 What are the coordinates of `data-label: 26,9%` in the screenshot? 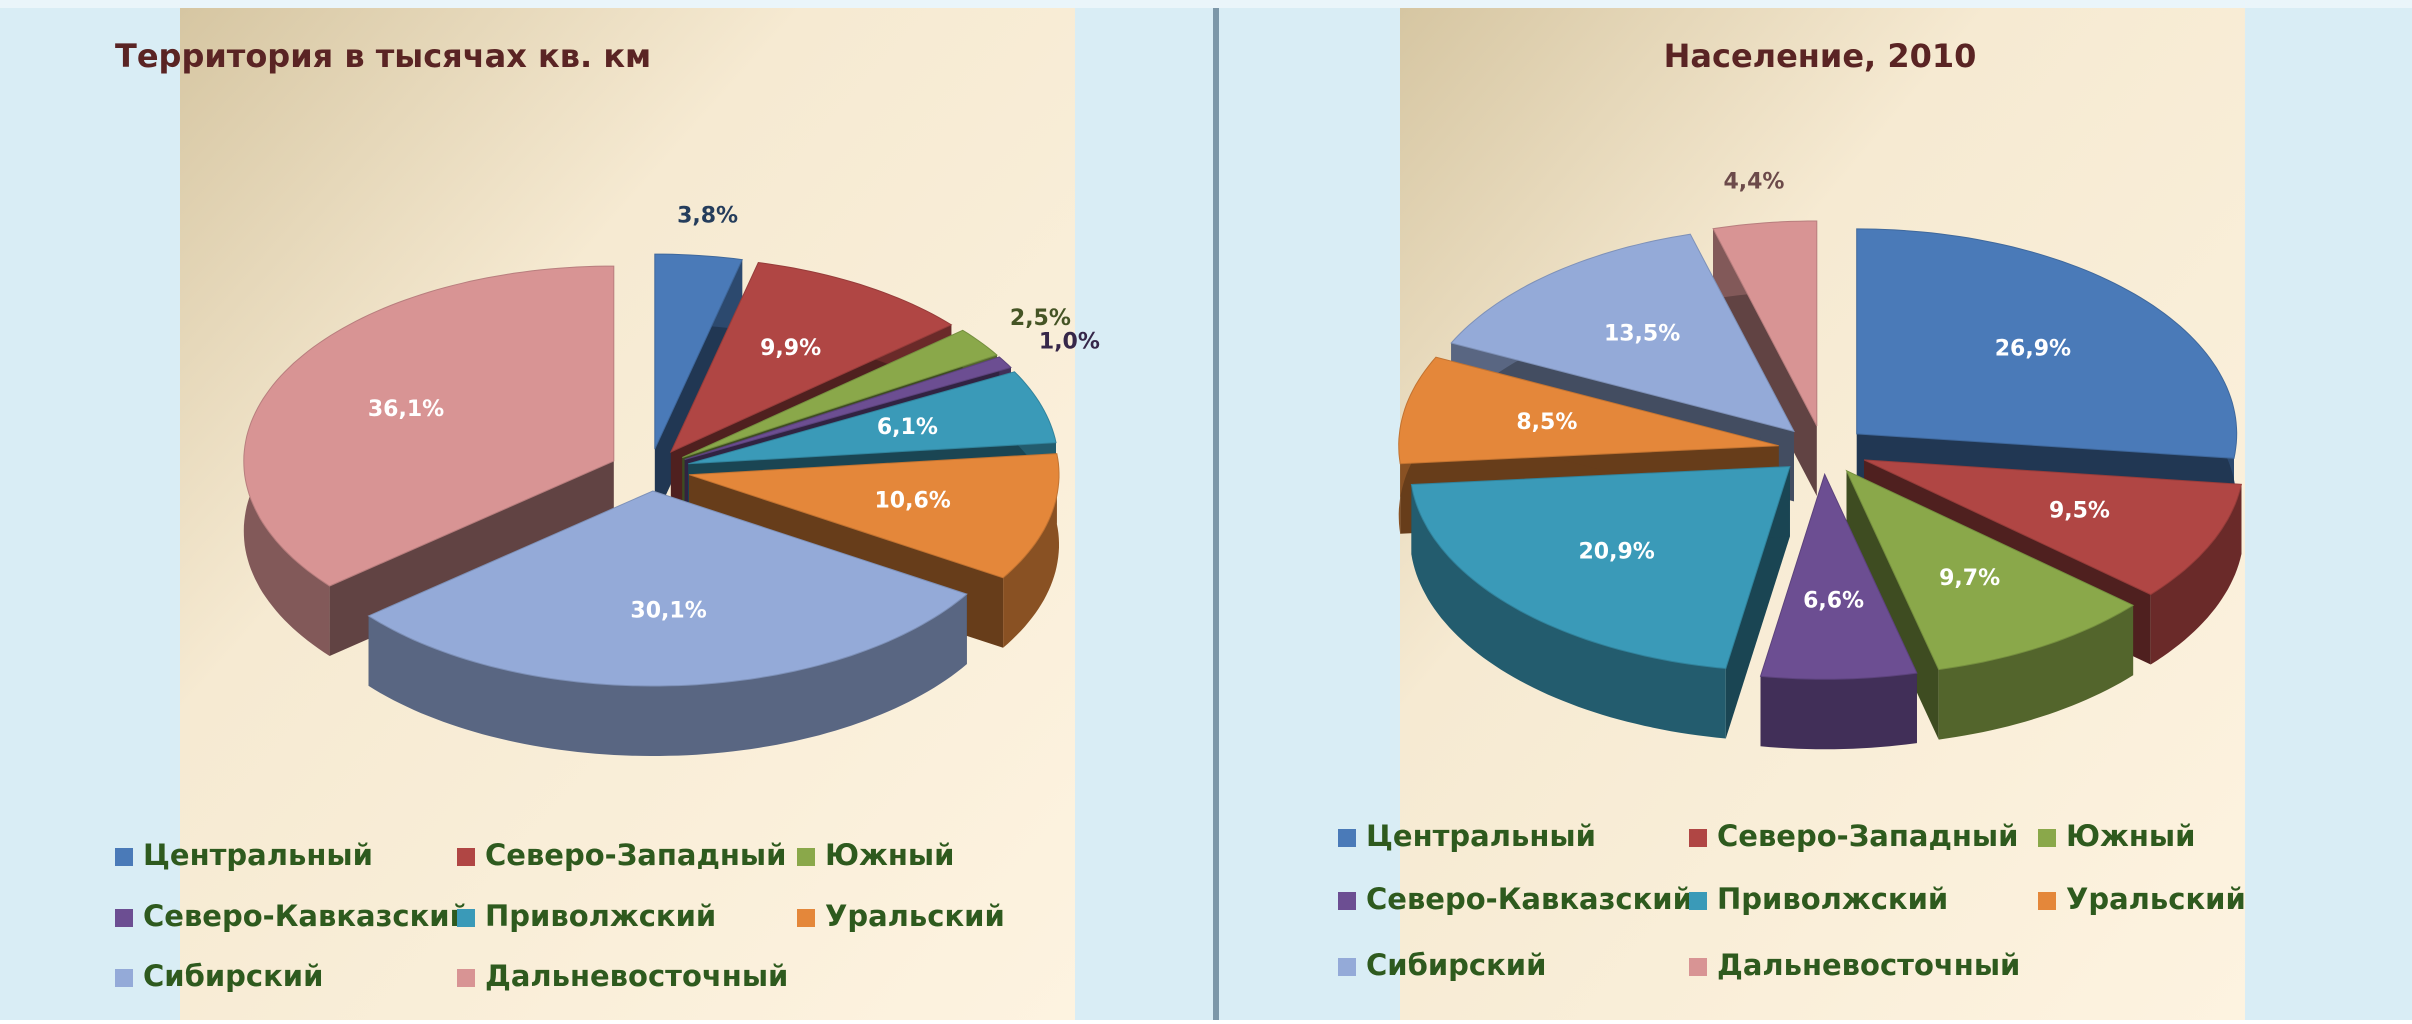 It's located at (2033, 349).